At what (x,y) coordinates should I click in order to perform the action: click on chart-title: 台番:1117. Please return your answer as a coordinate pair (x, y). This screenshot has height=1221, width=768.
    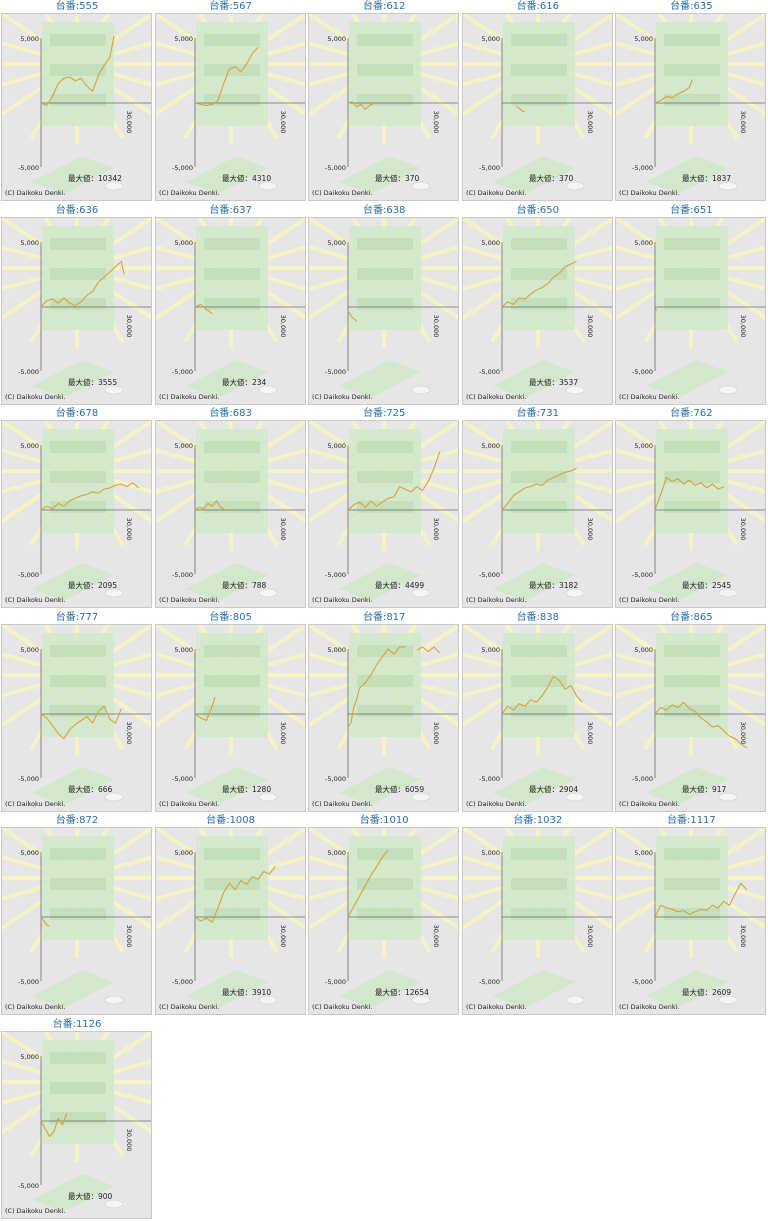
    Looking at the image, I should click on (691, 820).